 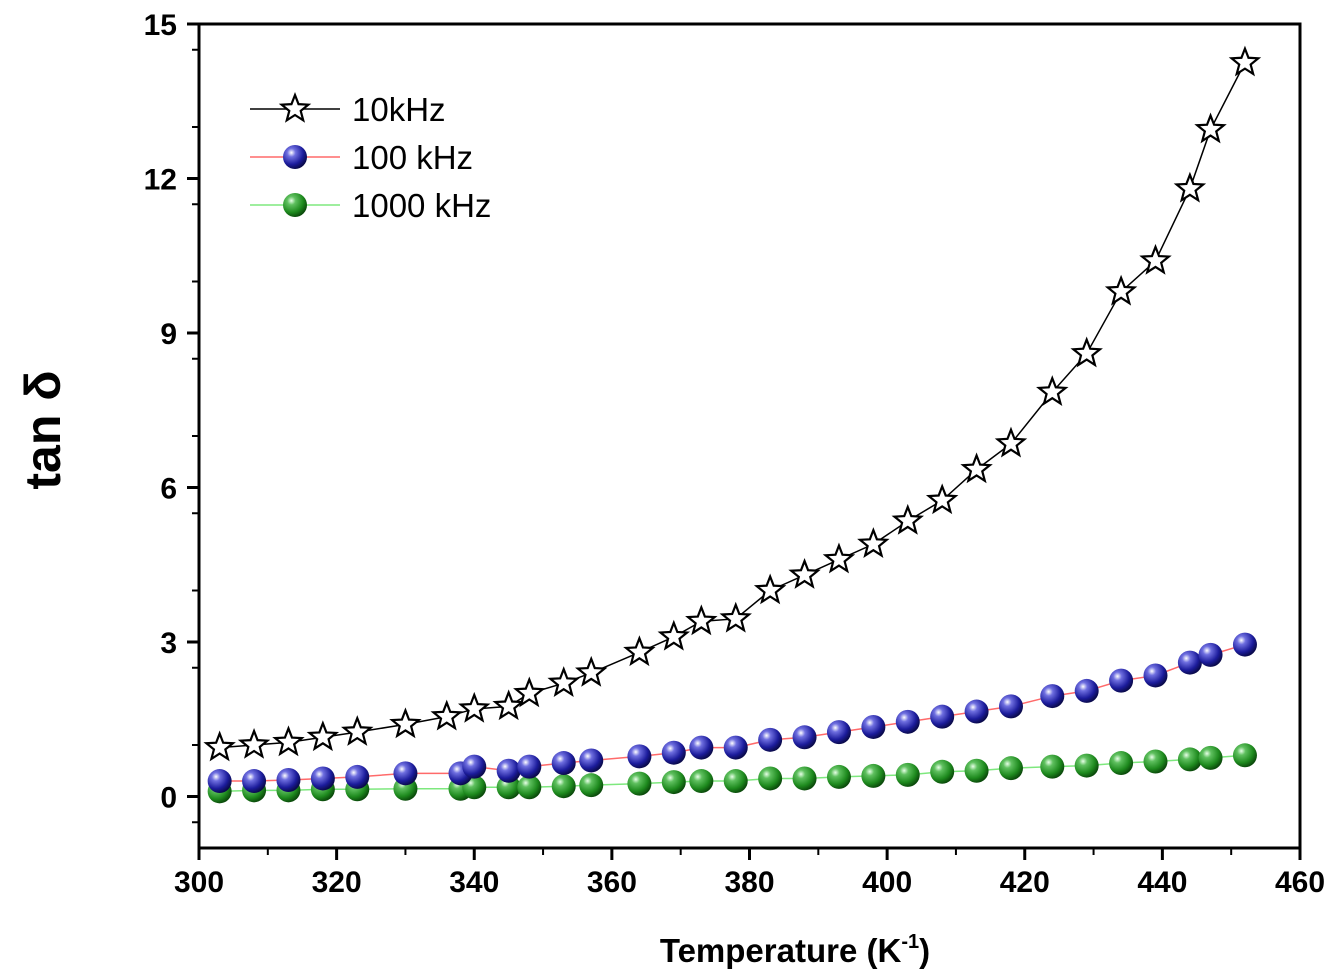 I want to click on y-axis: 0 3 6 9 12 15, so click(x=171, y=416).